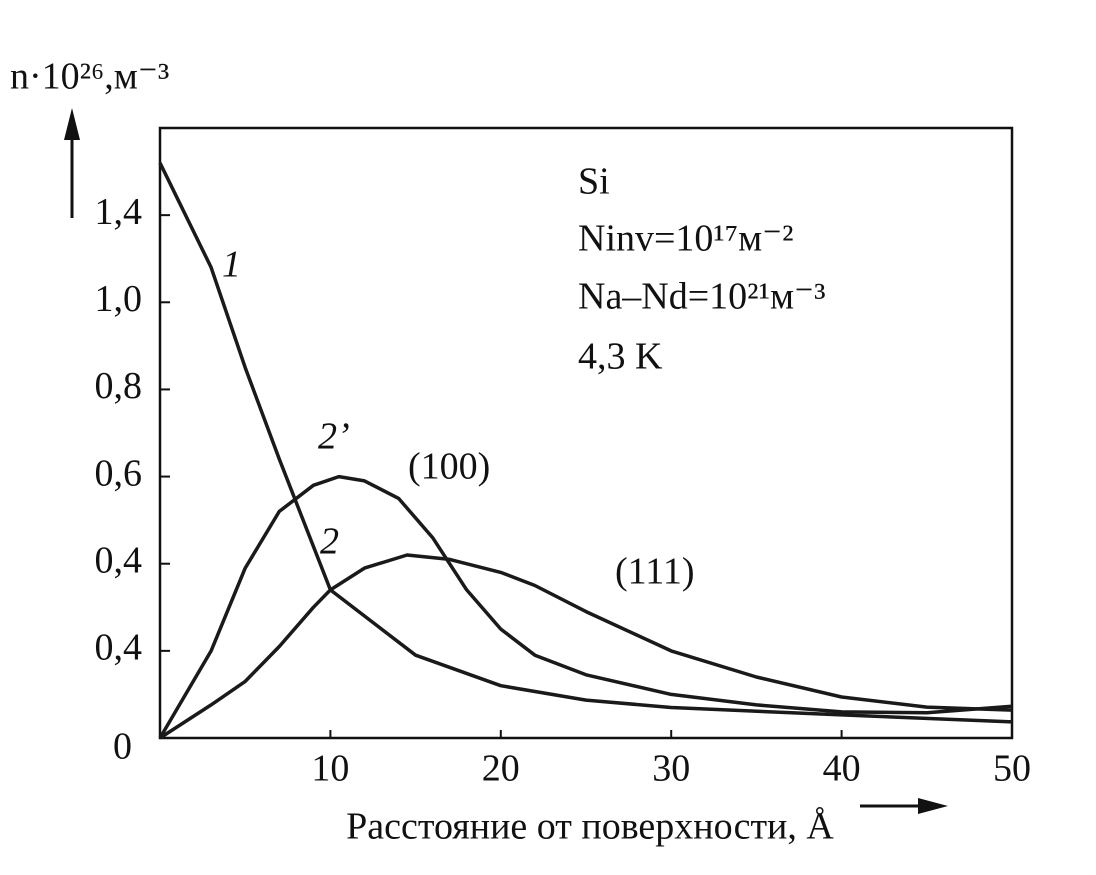 The width and height of the screenshot is (1096, 875). I want to click on y-tick-label: 0,6, so click(119, 473).